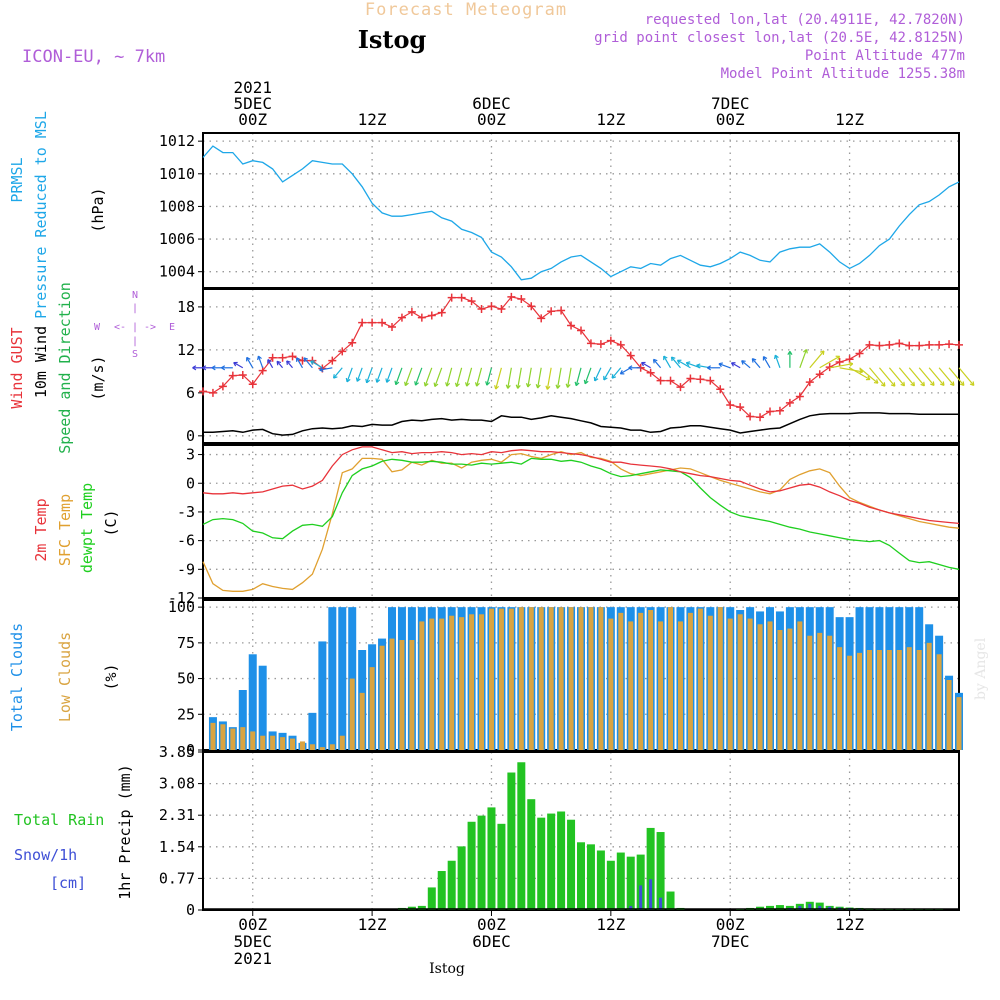  Describe the element at coordinates (87, 528) in the screenshot. I see `y-label-dewpt: dewpt Temp` at that location.